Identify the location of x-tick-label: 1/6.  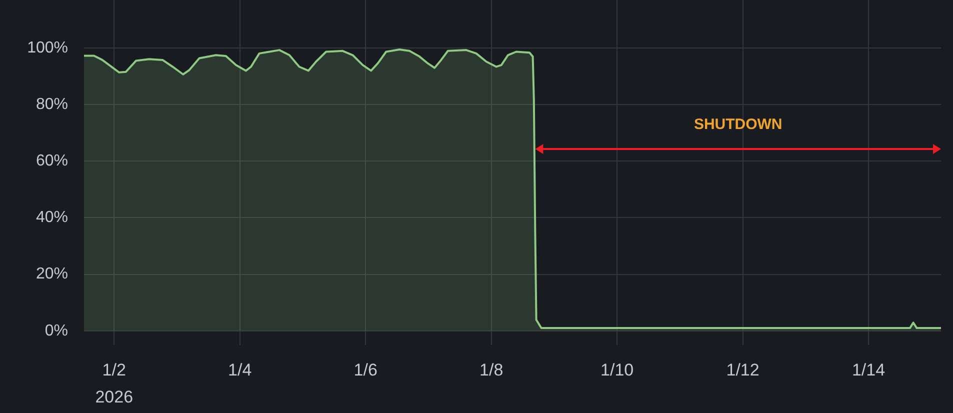
(366, 370).